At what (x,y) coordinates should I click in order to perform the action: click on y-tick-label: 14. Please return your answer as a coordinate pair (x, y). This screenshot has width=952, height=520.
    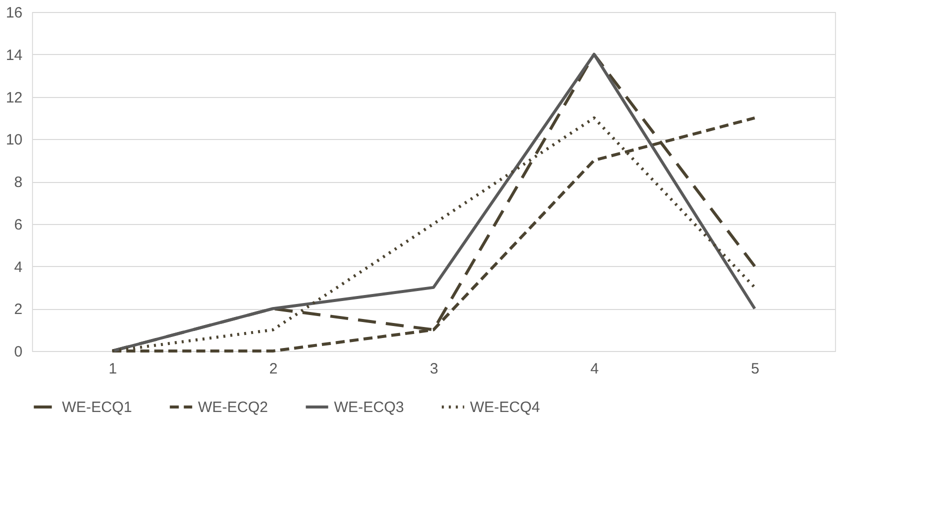
    Looking at the image, I should click on (14, 55).